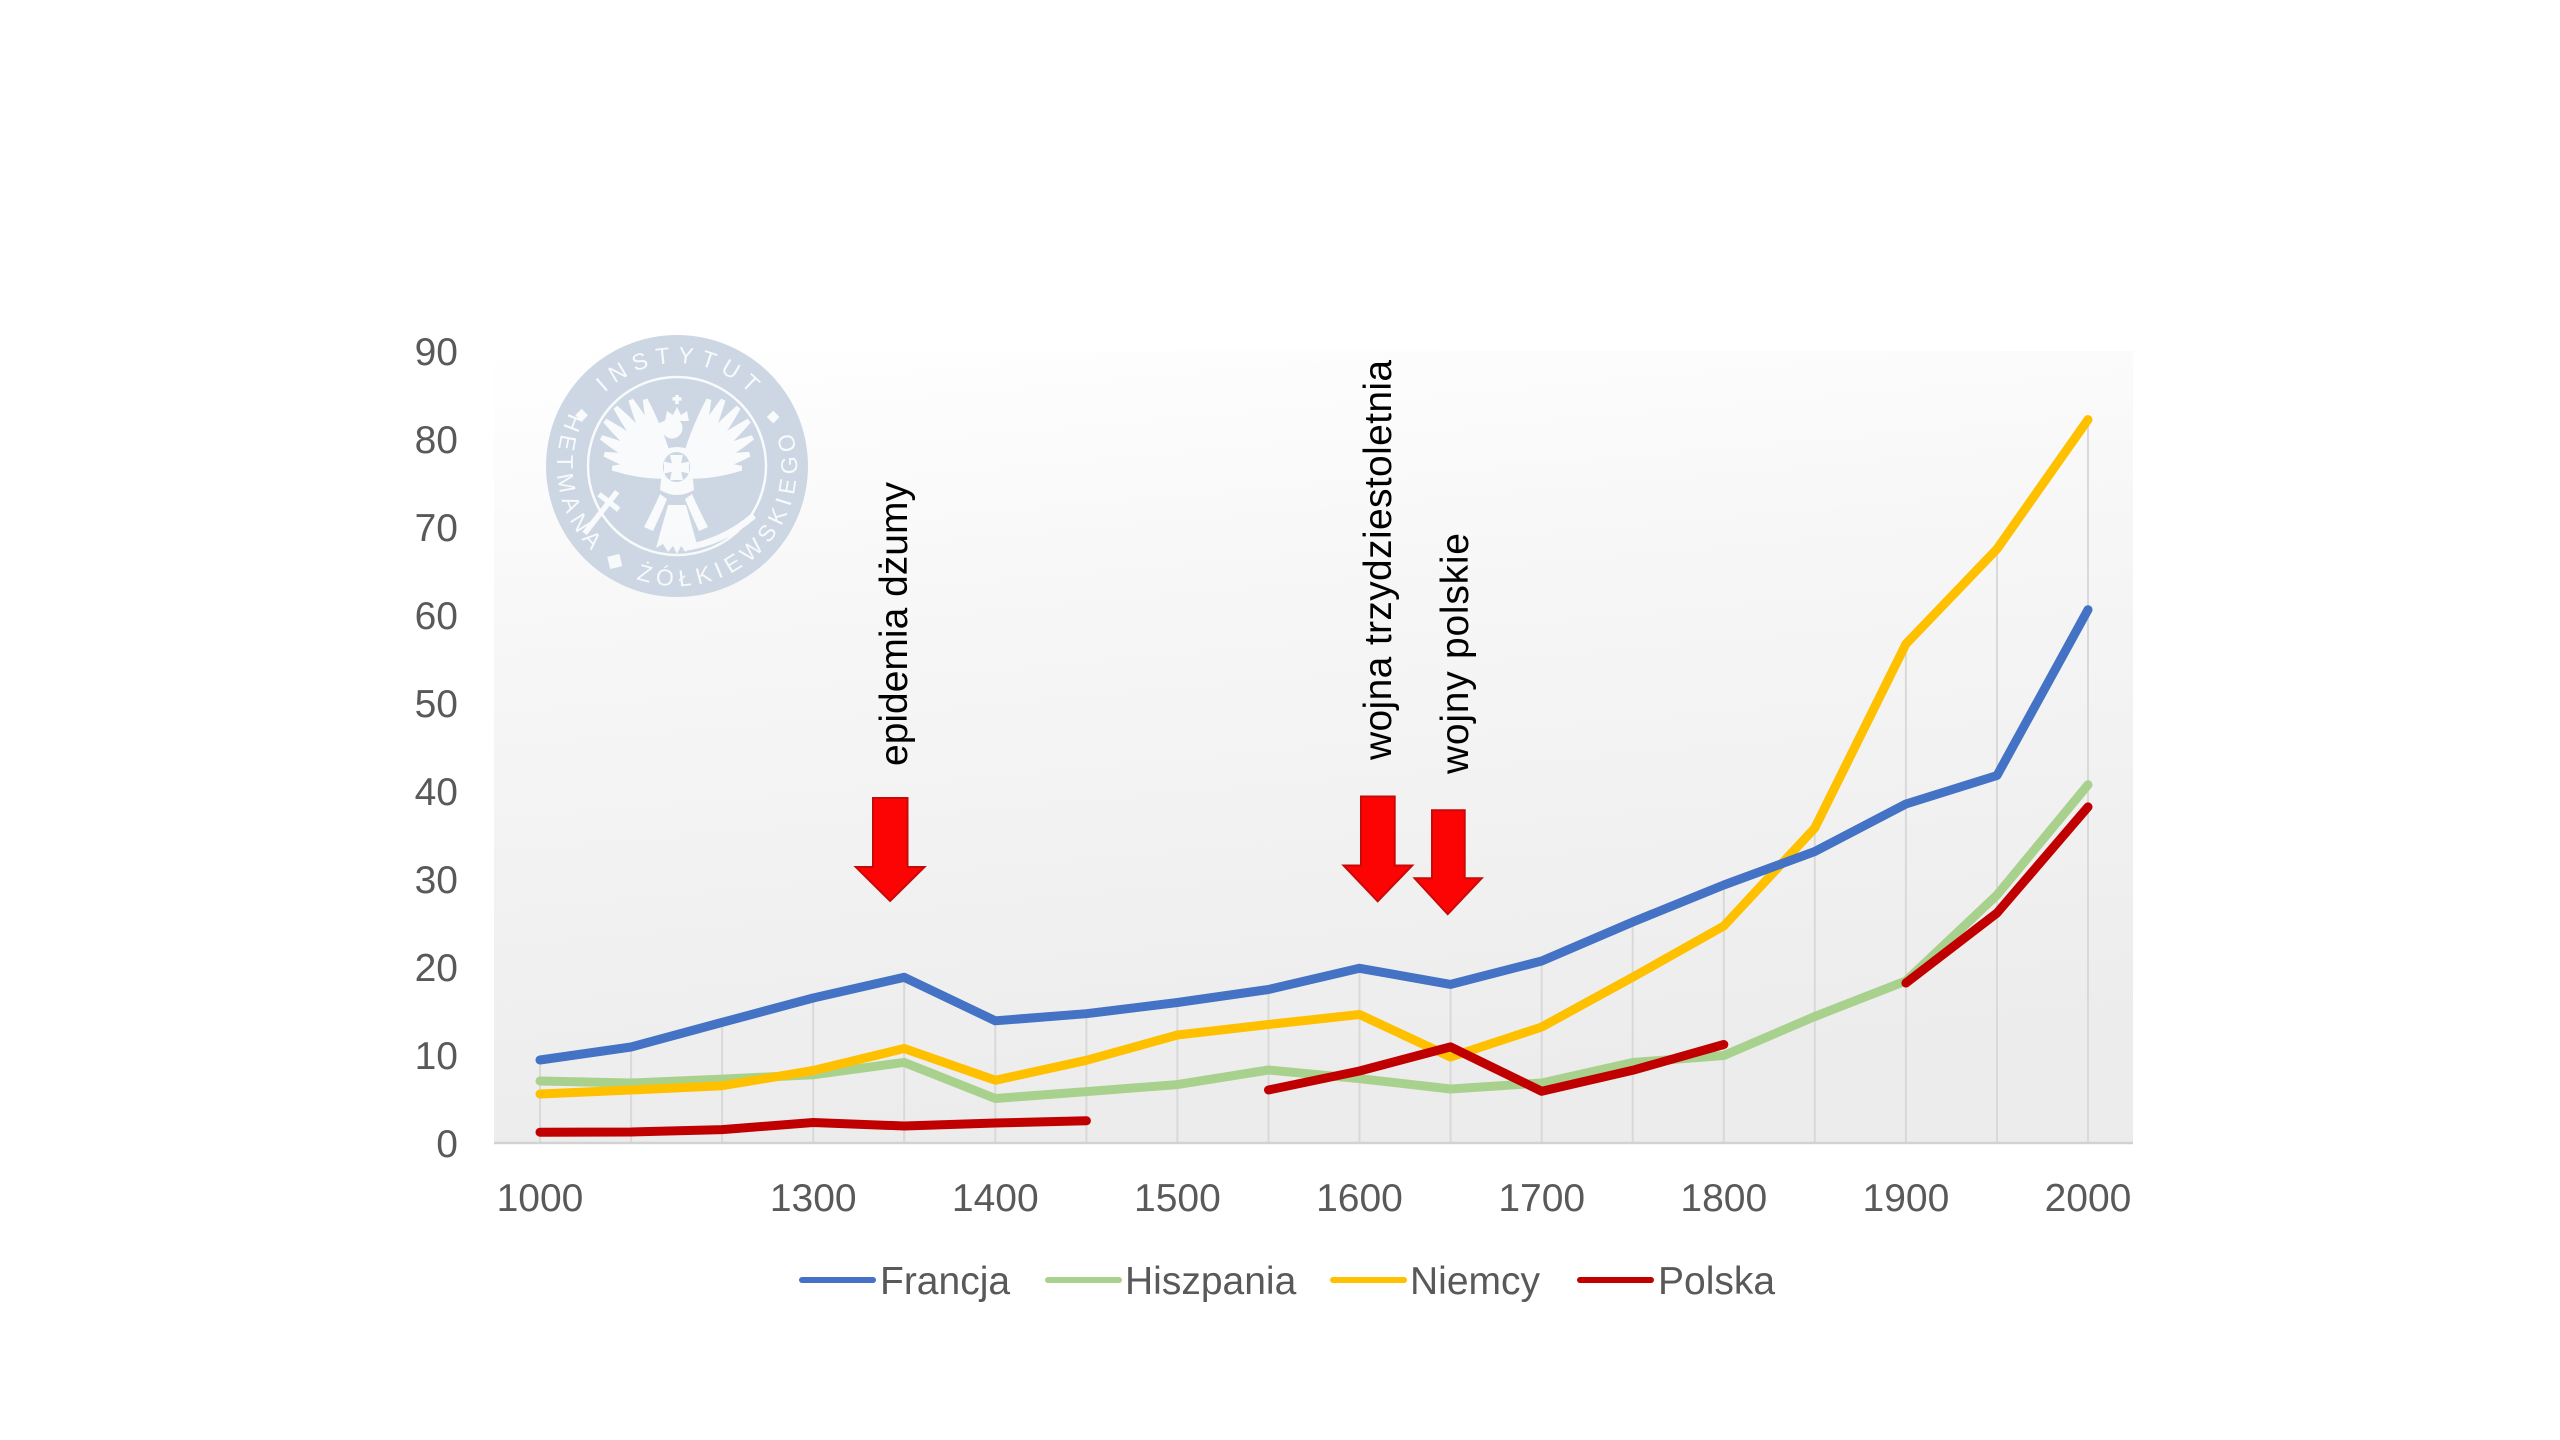 This screenshot has width=2560, height=1440. I want to click on svg-text: 1900, so click(1906, 1198).